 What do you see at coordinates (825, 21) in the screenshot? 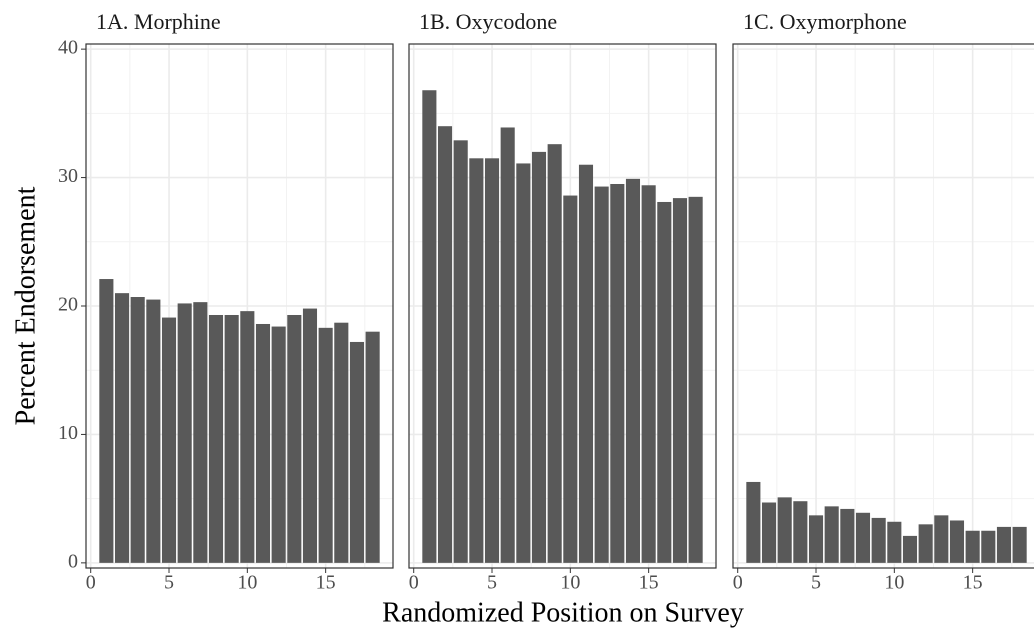
I see `panel-title: 1C. Oxymorphone` at bounding box center [825, 21].